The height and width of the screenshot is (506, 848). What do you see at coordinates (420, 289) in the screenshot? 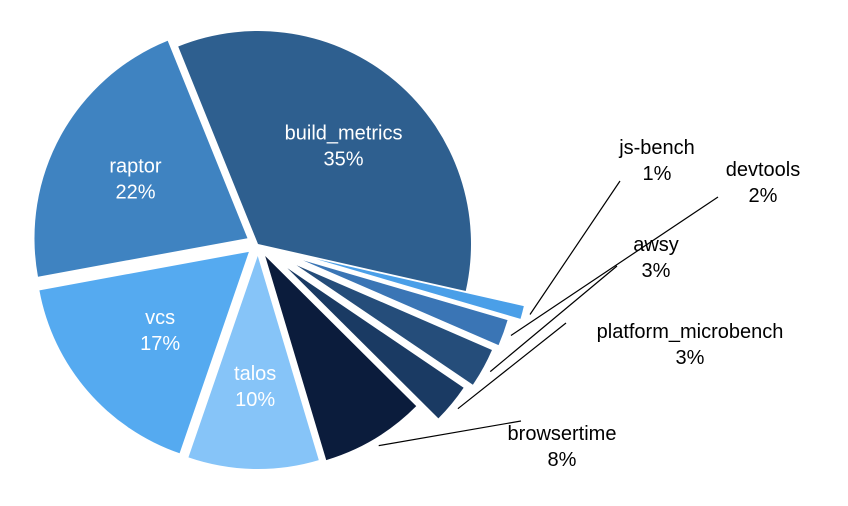
I see `pie-slice-js-bench` at bounding box center [420, 289].